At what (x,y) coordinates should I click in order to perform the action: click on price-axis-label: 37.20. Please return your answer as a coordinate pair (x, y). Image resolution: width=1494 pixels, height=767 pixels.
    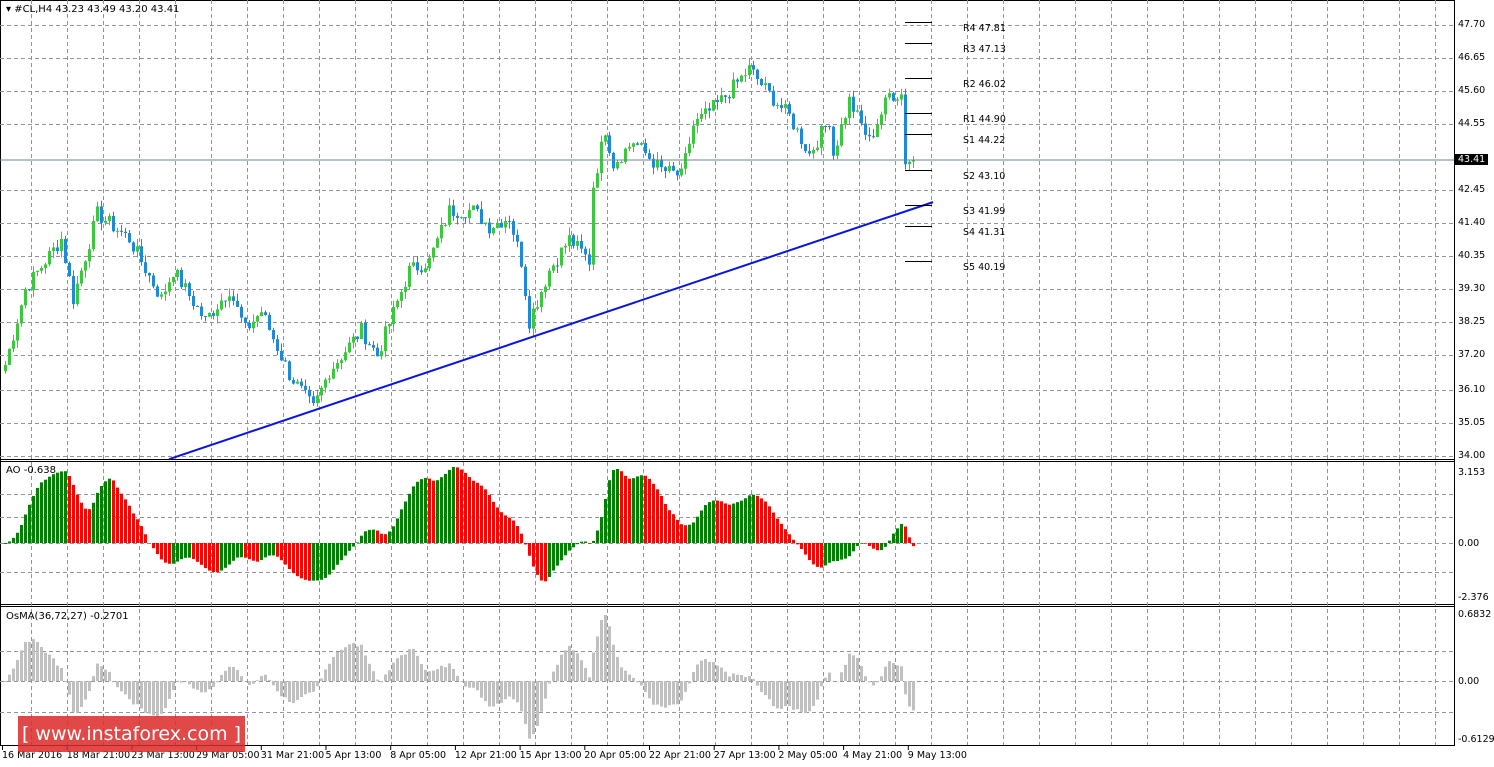
    Looking at the image, I should click on (1472, 355).